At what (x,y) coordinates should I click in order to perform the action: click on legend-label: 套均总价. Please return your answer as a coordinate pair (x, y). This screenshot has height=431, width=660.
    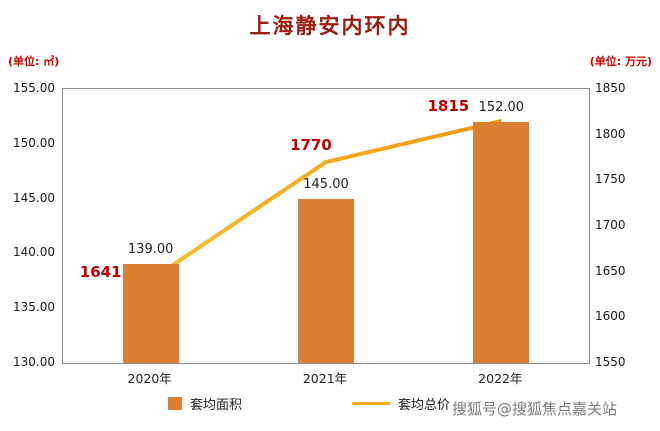
    Looking at the image, I should click on (424, 405).